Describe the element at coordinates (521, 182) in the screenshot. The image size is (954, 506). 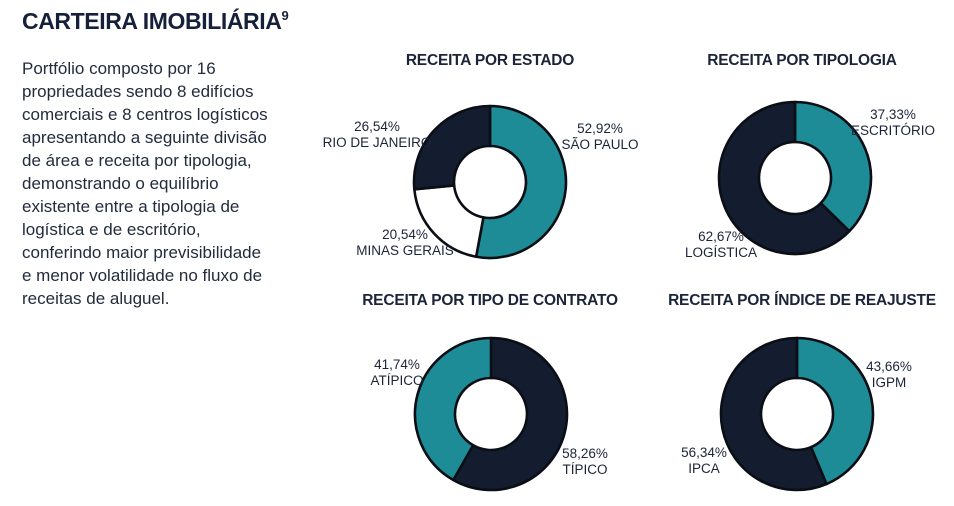
I see `donut-slice-sao-paulo` at that location.